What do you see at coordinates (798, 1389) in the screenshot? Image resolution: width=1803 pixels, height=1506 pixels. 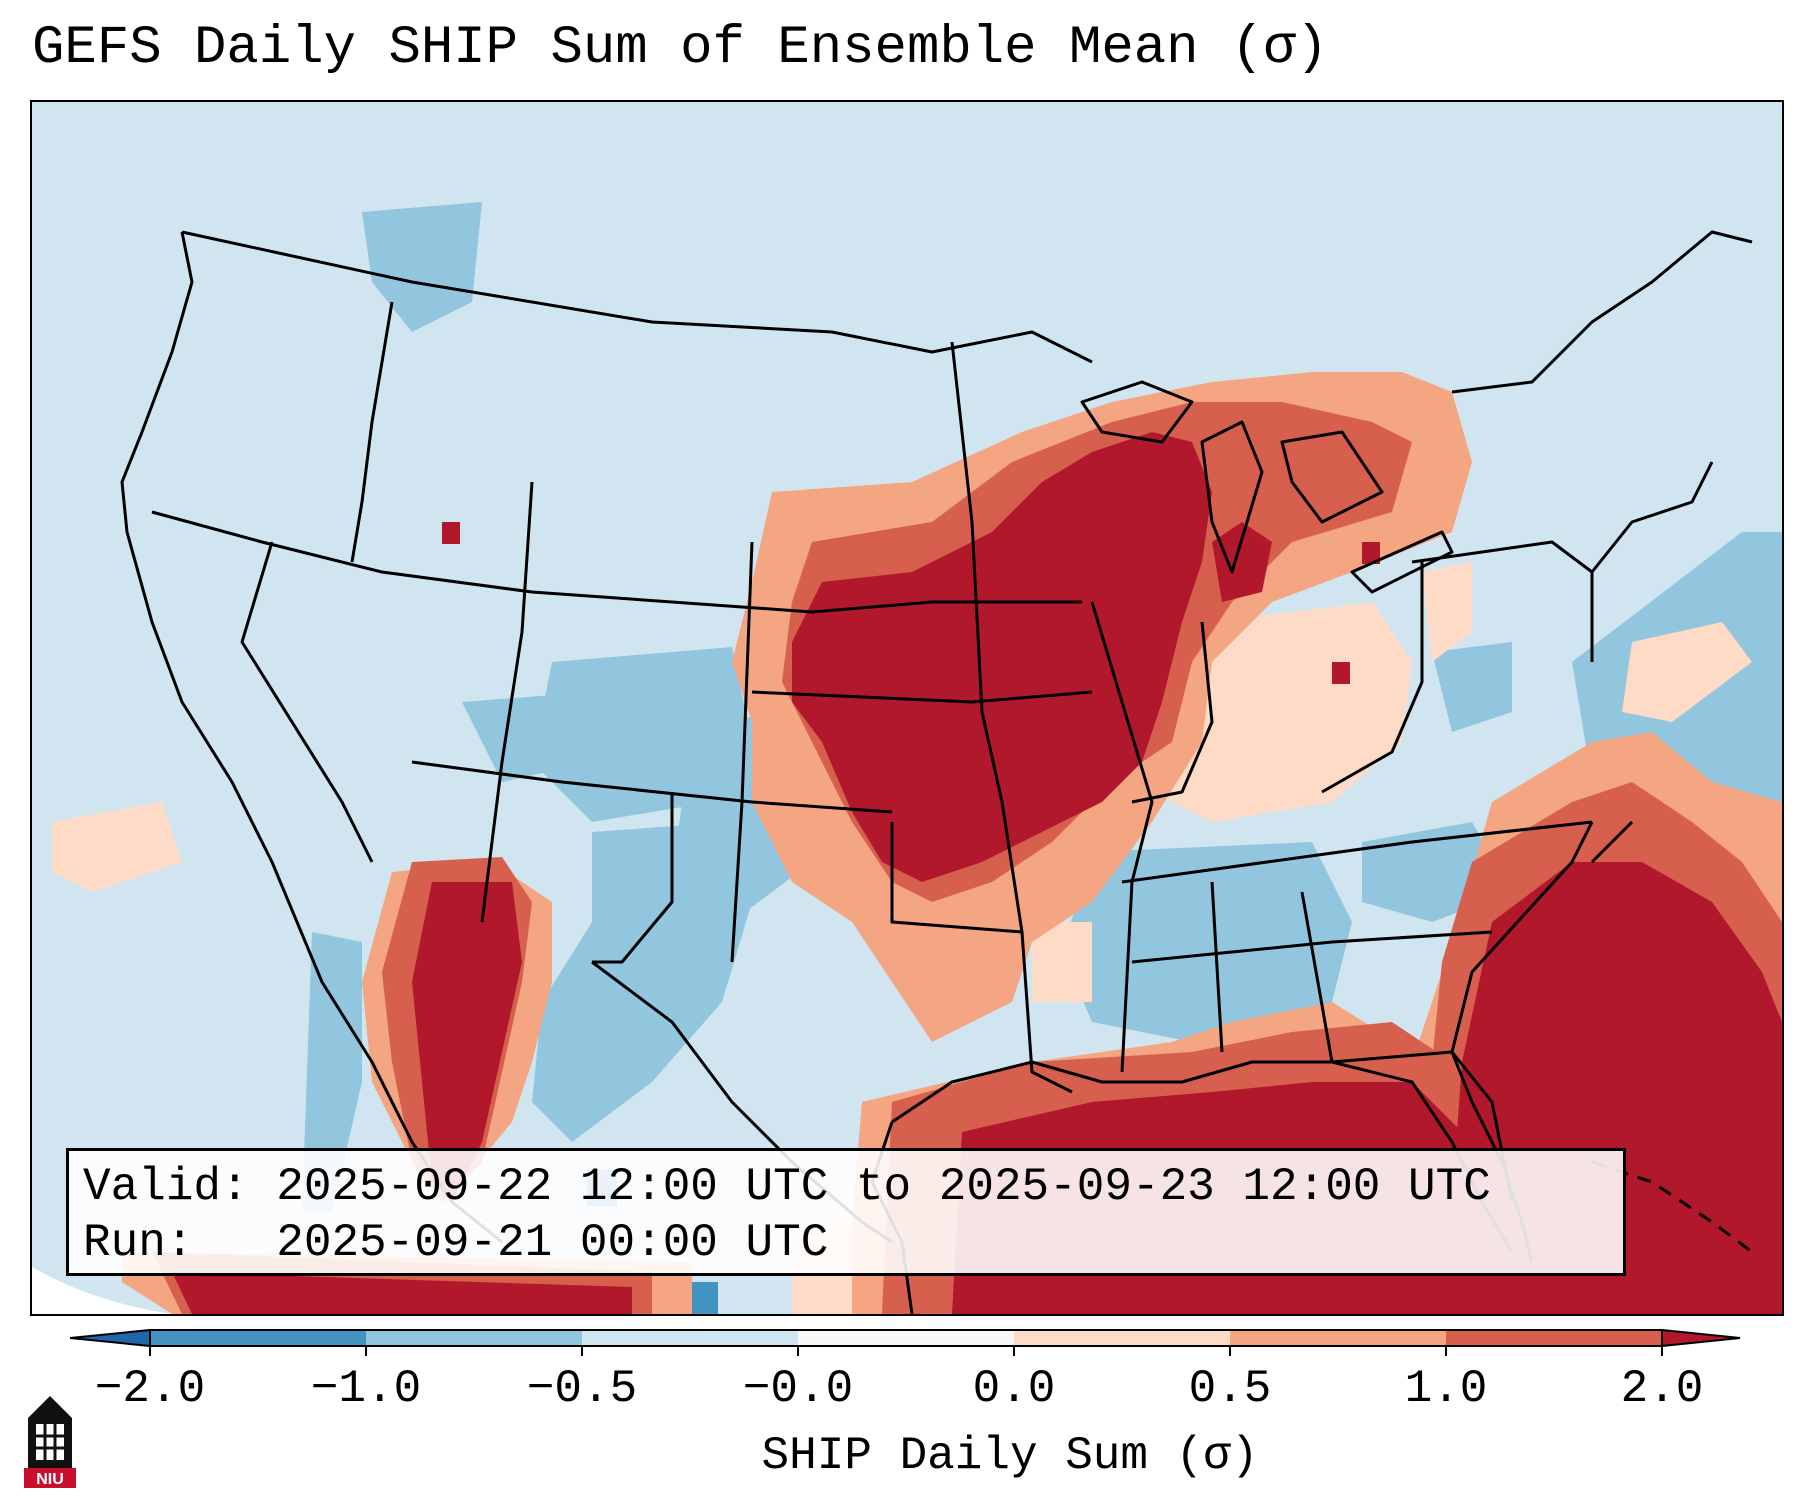 I see `colorbar-tick-label: −0.0` at bounding box center [798, 1389].